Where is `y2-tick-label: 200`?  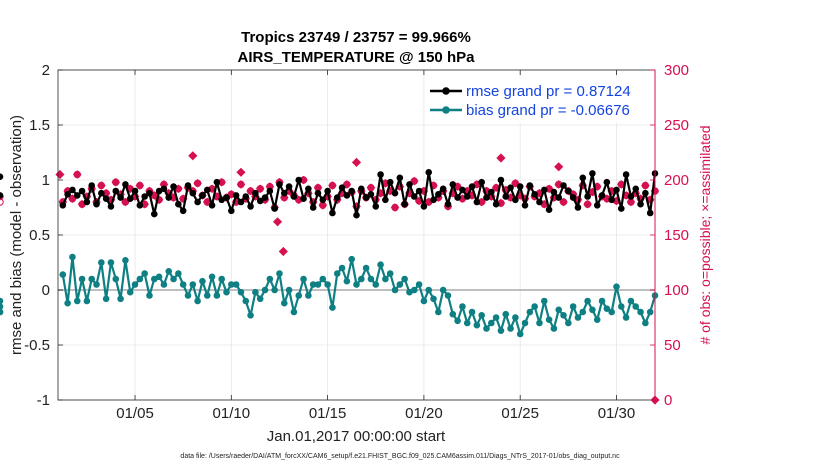
y2-tick-label: 200 is located at coordinates (676, 180).